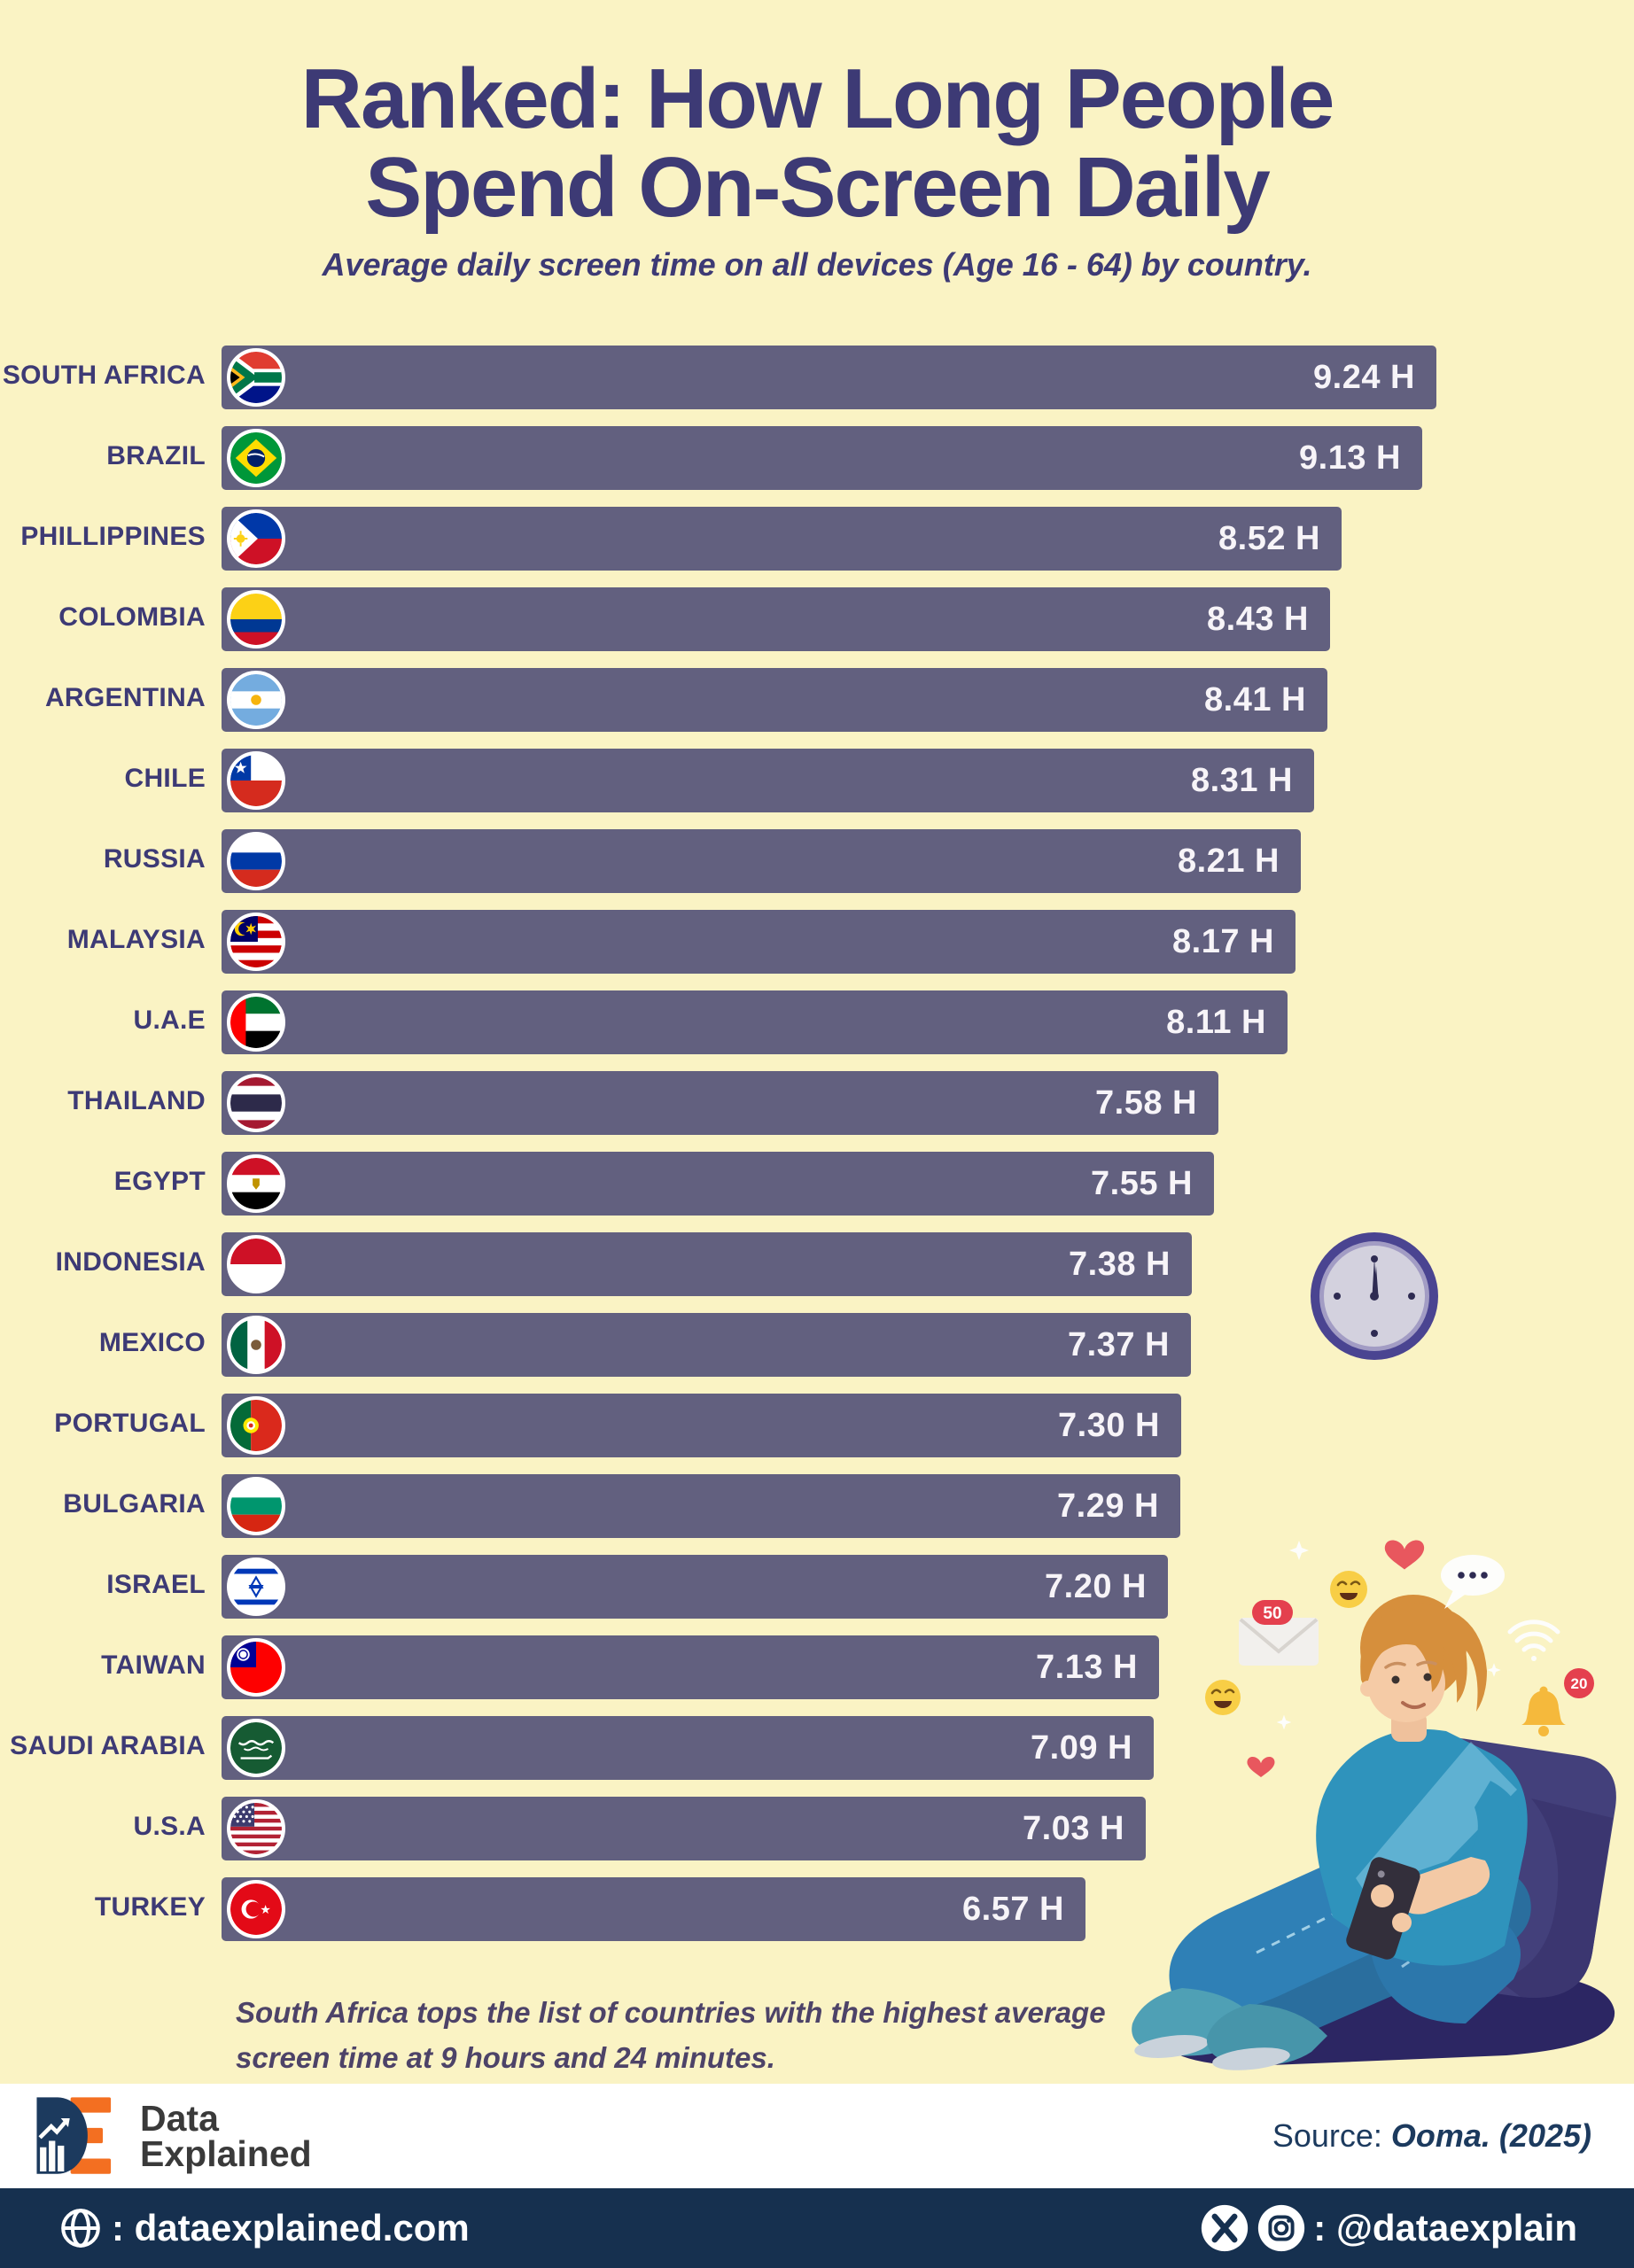 This screenshot has height=2268, width=1634. What do you see at coordinates (759, 942) in the screenshot?
I see `bar: 8.17 H` at bounding box center [759, 942].